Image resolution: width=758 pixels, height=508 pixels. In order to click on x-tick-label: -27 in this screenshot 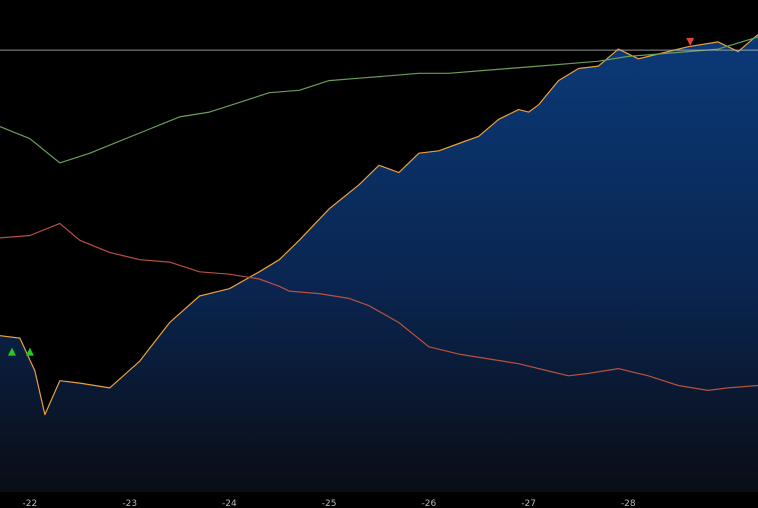, I will do `click(528, 503)`.